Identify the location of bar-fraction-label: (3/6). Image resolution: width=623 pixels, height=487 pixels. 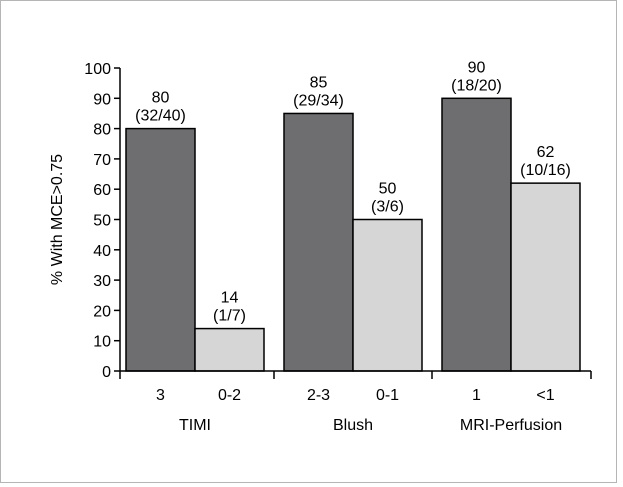
(387, 207).